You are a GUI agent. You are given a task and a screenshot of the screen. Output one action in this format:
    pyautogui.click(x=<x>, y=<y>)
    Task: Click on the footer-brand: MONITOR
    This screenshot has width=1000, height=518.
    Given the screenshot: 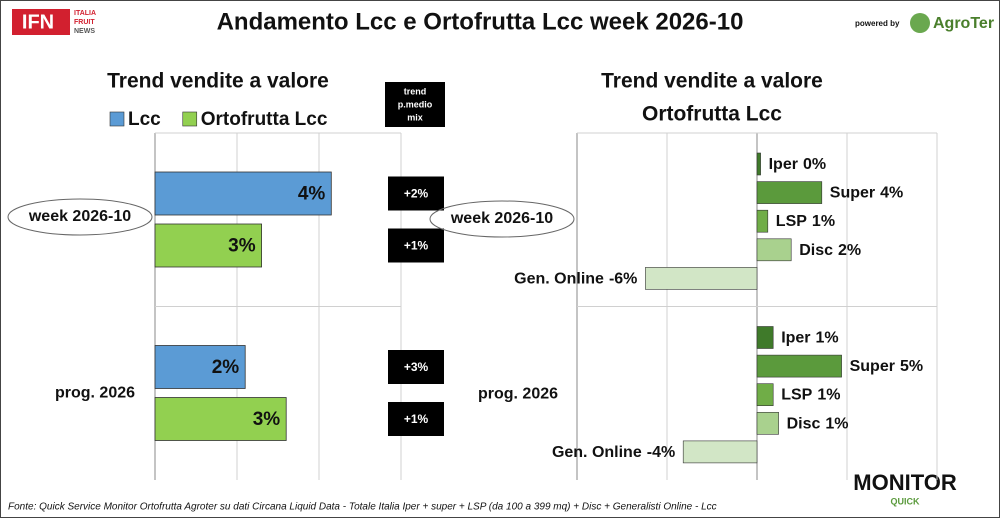 What is the action you would take?
    pyautogui.click(x=905, y=482)
    